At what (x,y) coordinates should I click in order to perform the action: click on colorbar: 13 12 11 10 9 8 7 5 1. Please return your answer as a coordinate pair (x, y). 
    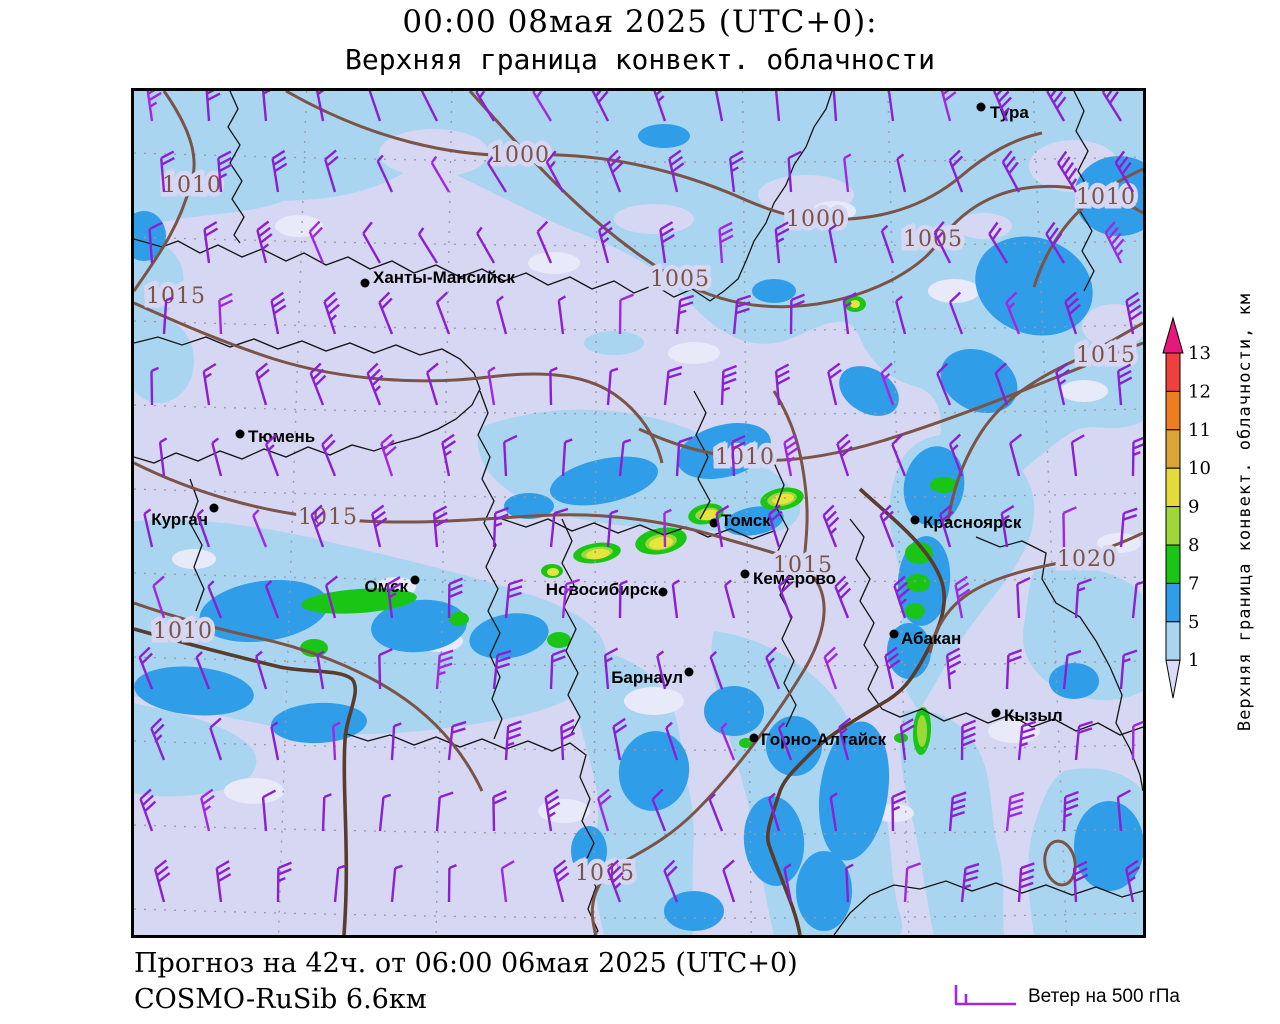
    Looking at the image, I should click on (1186, 507).